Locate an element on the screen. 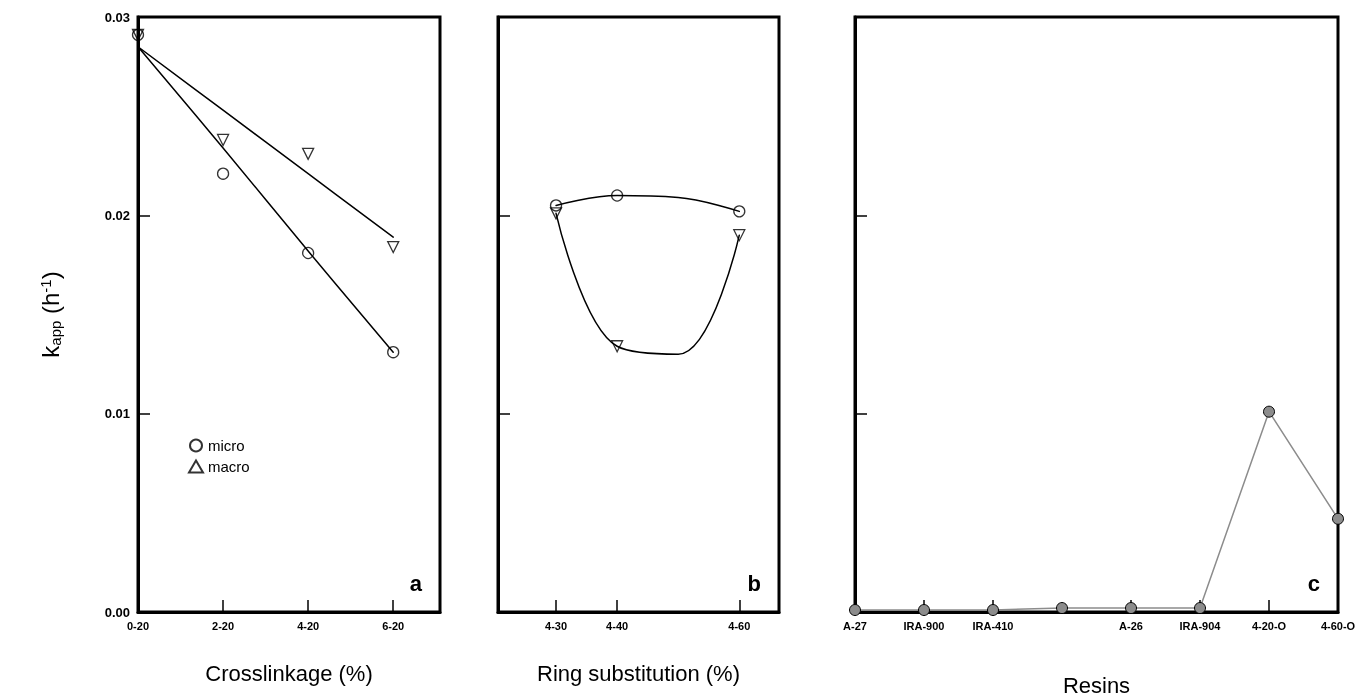  x-tick-label: 4-30 is located at coordinates (556, 625).